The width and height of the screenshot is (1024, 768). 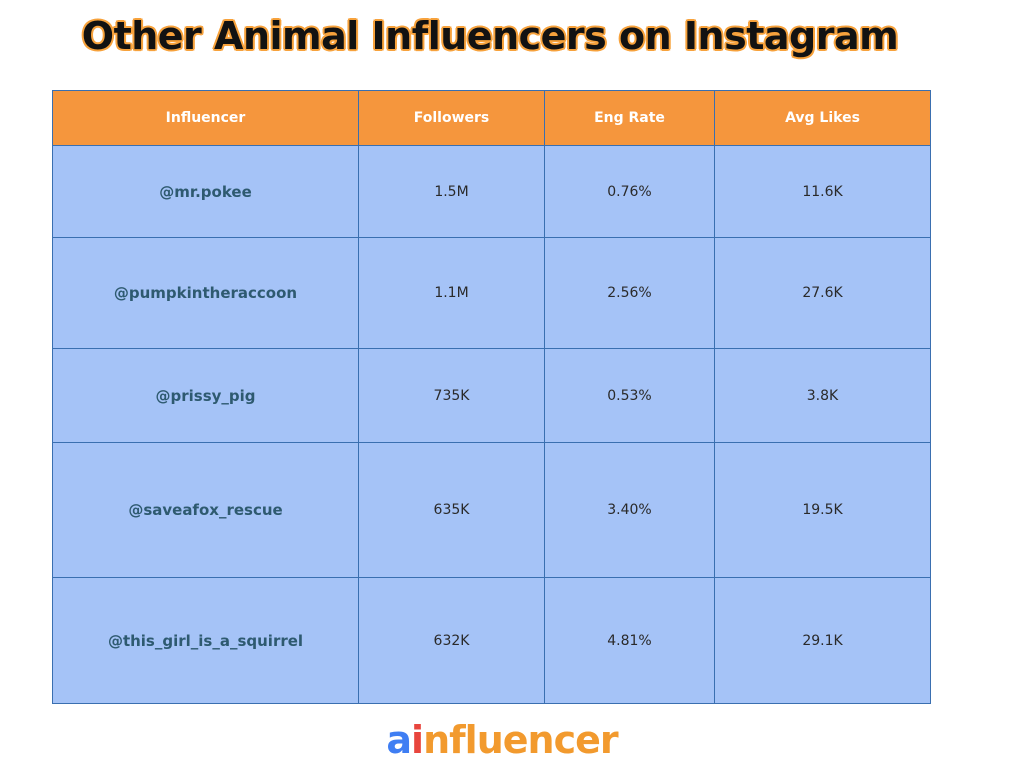 What do you see at coordinates (417, 740) in the screenshot?
I see `logo-letter-i: i` at bounding box center [417, 740].